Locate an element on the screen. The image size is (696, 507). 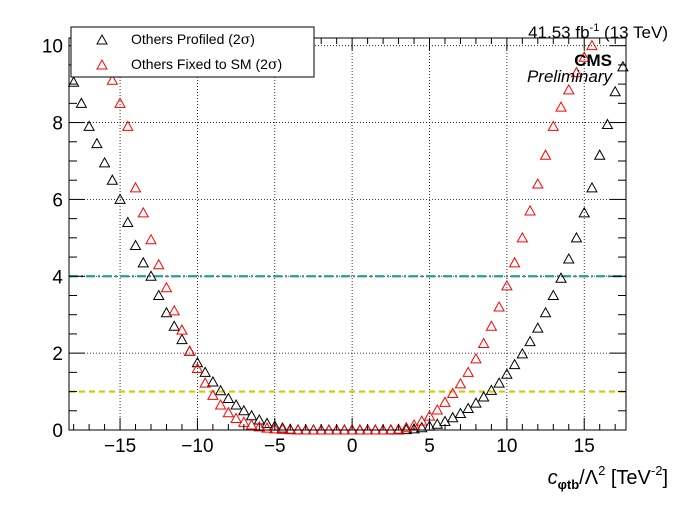
legend-marker-fixed is located at coordinates (102, 64).